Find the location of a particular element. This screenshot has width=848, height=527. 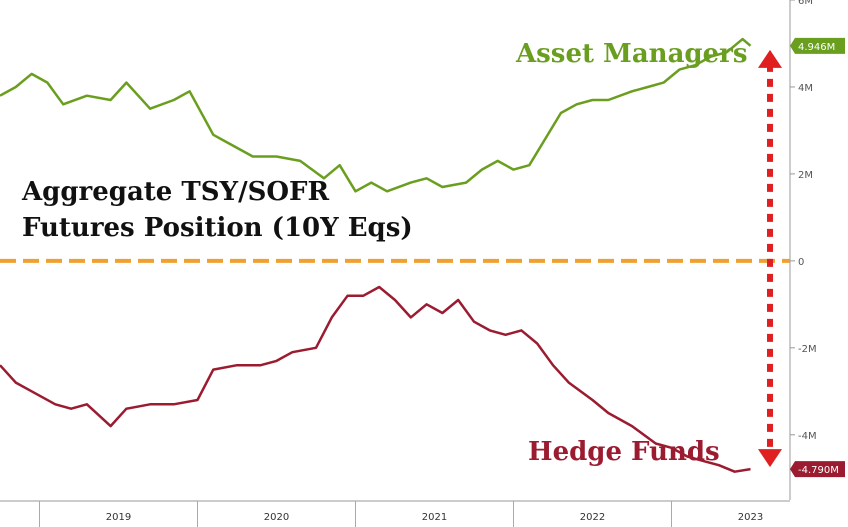

y-tick-label: 2M is located at coordinates (805, 175).